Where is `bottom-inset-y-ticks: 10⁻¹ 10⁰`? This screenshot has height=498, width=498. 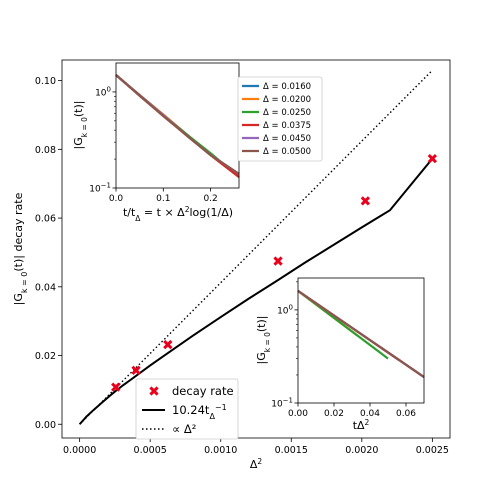
bottom-inset-y-ticks: 10⁻¹ 10⁰ is located at coordinates (284, 345).